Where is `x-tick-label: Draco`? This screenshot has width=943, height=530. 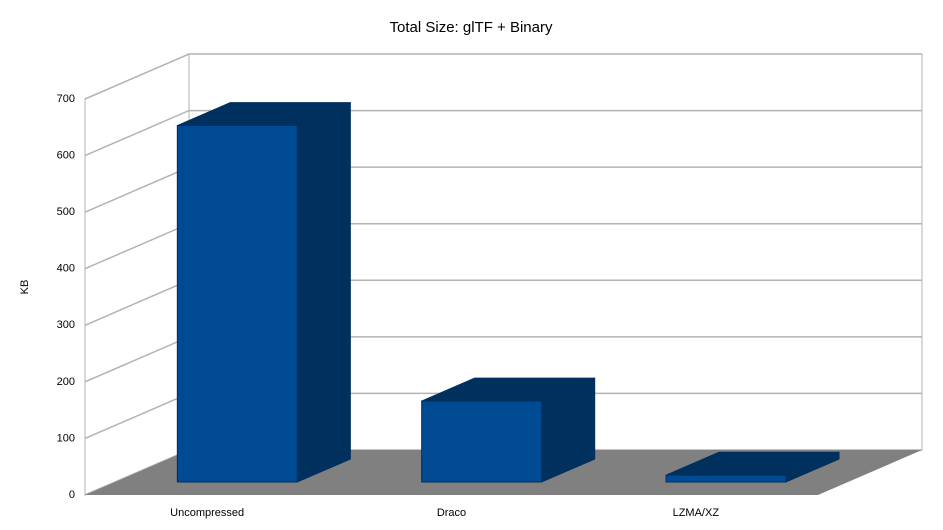
x-tick-label: Draco is located at coordinates (451, 513).